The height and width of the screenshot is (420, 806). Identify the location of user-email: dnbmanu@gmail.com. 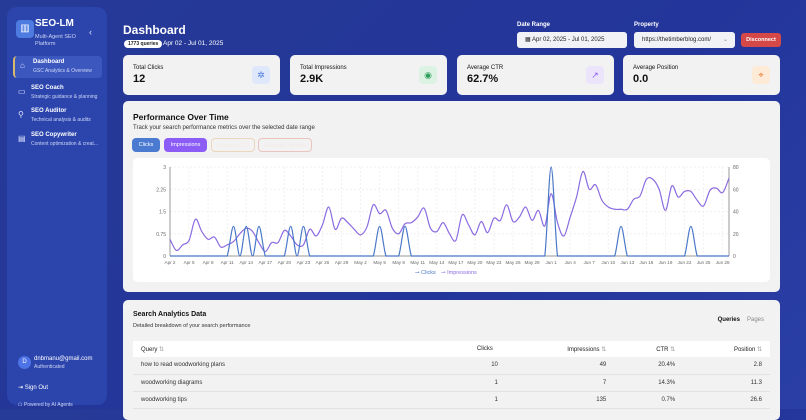
(63, 359).